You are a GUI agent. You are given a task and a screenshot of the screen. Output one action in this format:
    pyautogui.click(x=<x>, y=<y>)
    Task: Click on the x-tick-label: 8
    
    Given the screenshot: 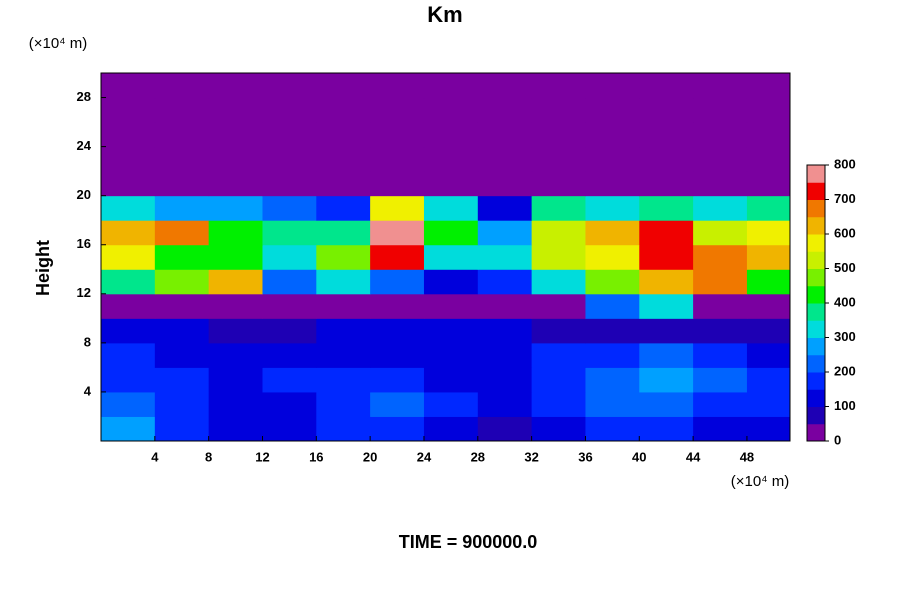 What is the action you would take?
    pyautogui.click(x=208, y=456)
    